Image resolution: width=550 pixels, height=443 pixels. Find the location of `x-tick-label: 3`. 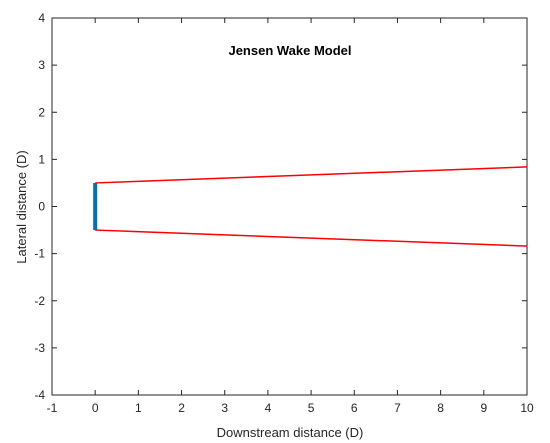

x-tick-label: 3 is located at coordinates (224, 408).